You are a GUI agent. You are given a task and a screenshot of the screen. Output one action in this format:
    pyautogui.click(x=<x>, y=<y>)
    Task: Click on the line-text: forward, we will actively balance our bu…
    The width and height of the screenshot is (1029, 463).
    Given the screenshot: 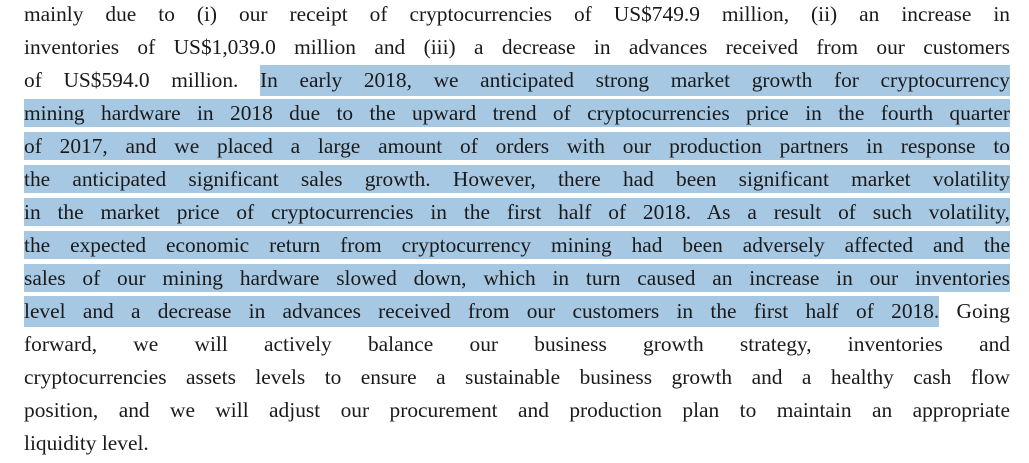 What is the action you would take?
    pyautogui.click(x=517, y=344)
    